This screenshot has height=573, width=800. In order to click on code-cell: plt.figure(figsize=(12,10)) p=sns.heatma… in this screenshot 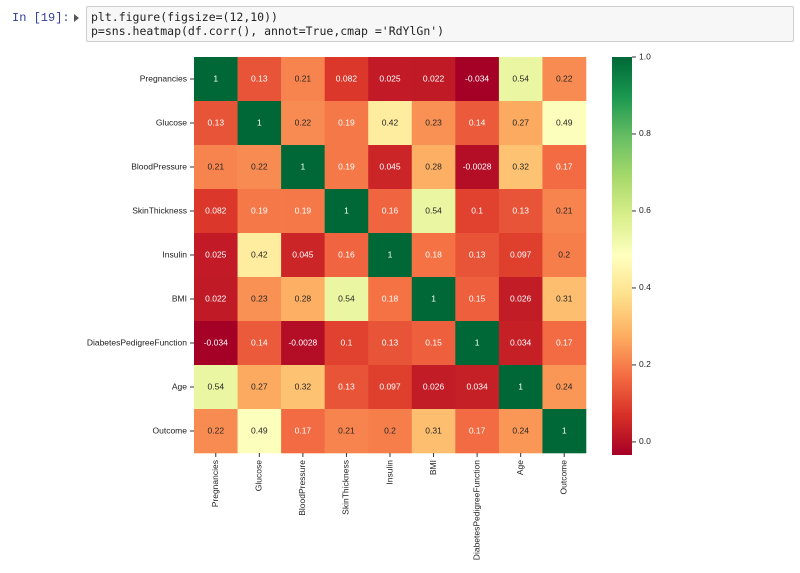, I will do `click(440, 24)`.